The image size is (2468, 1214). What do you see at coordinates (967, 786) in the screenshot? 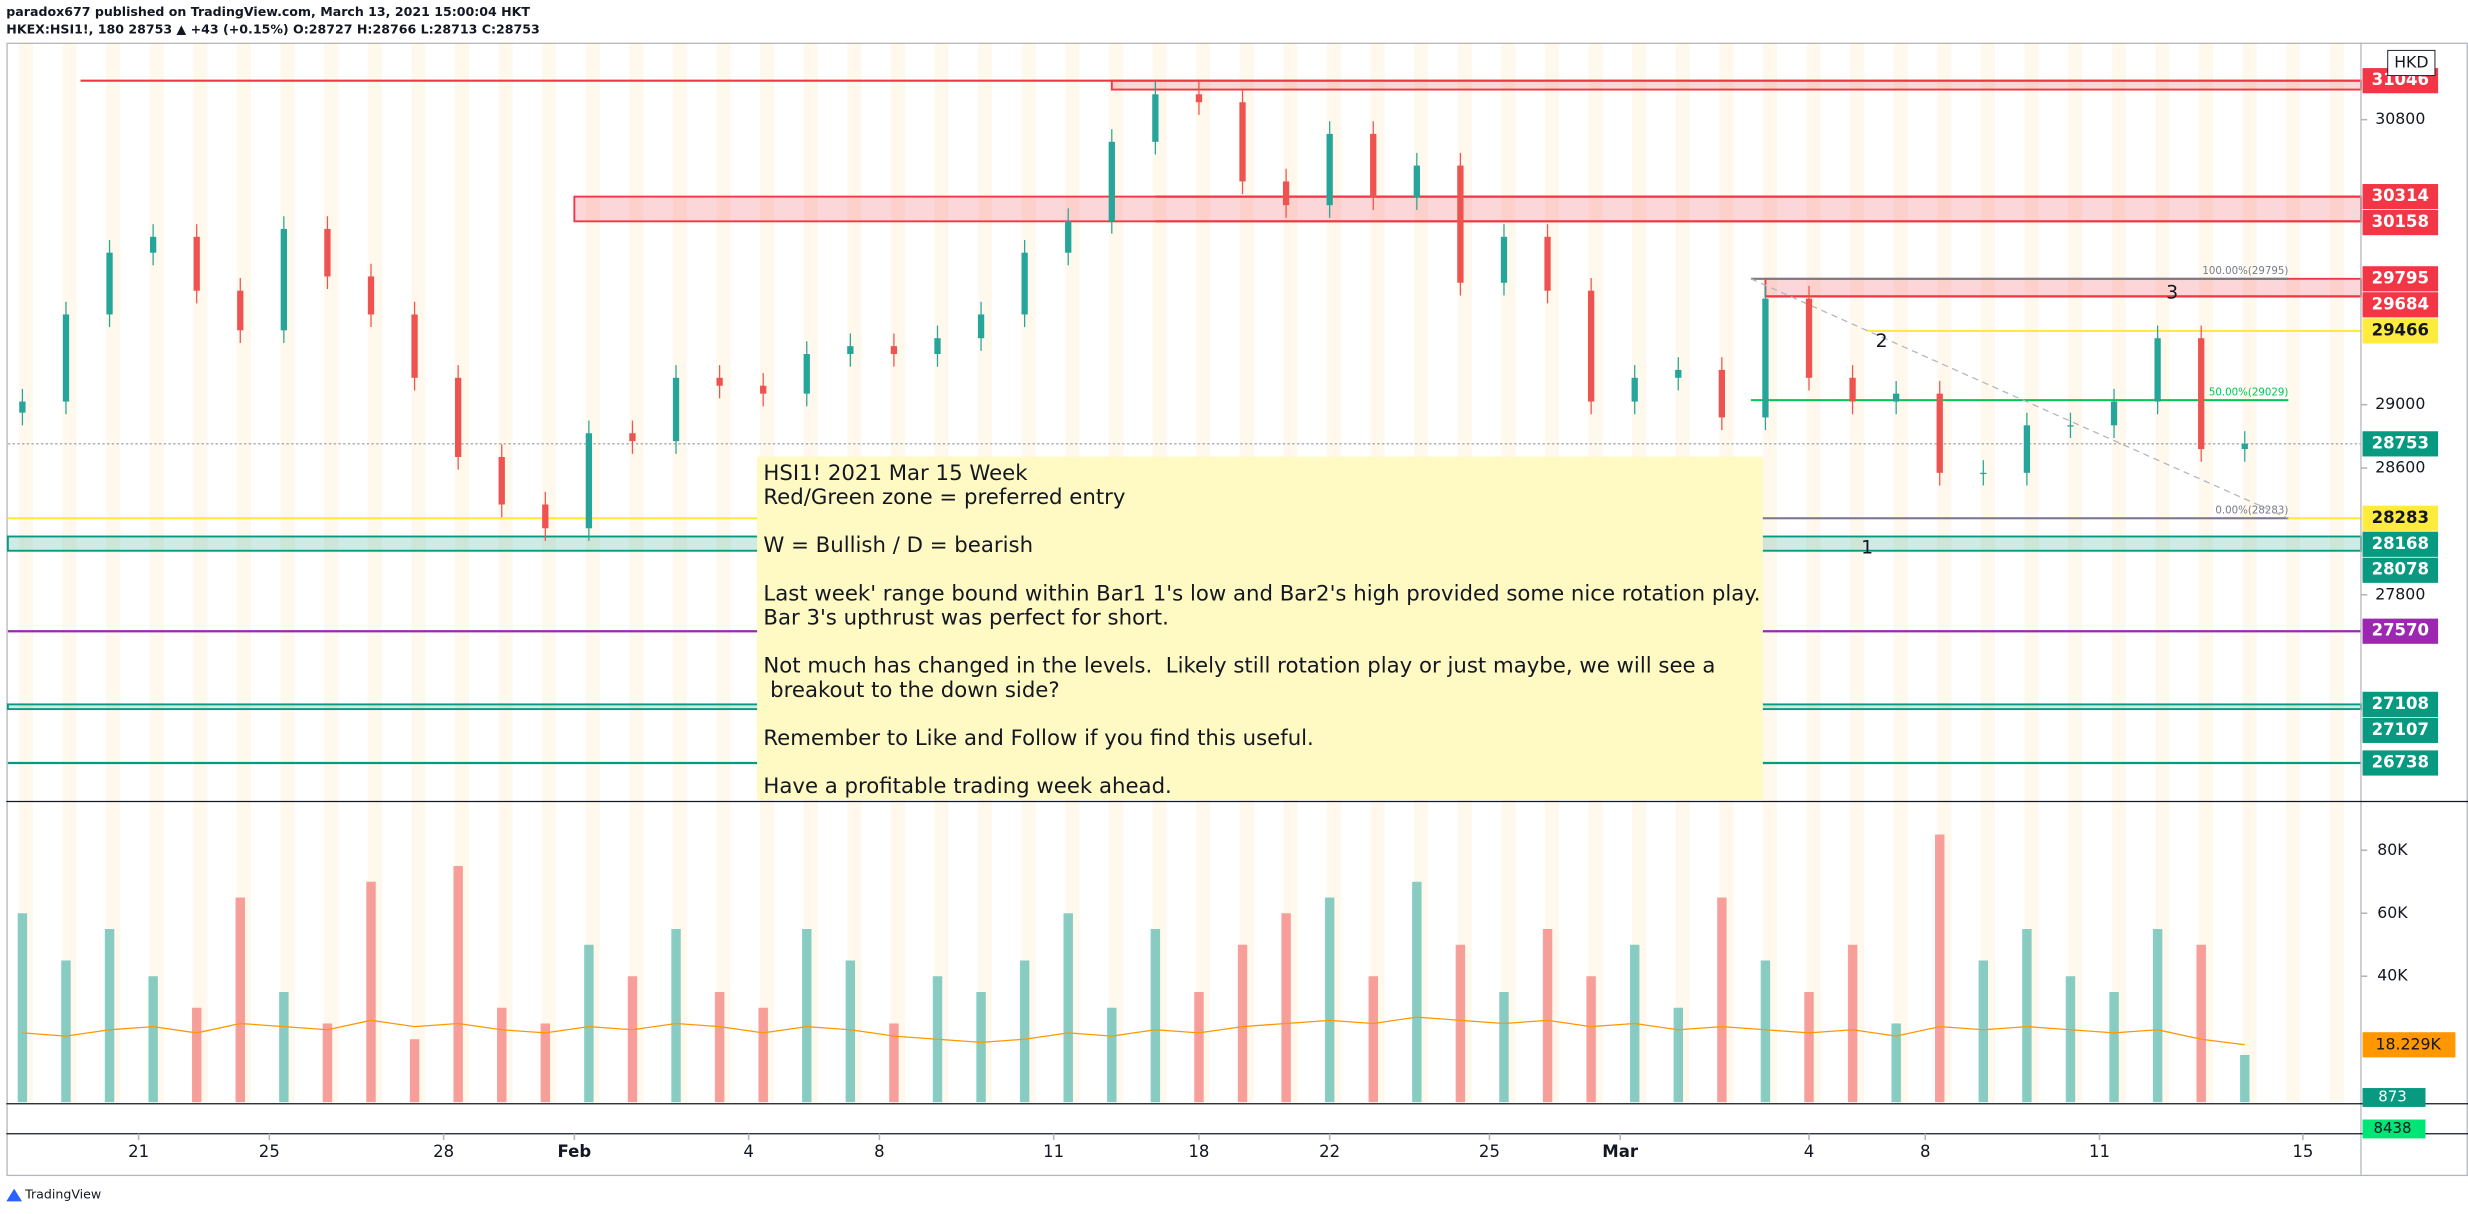
I see `note-line: Have a profitable trading week ahead.` at bounding box center [967, 786].